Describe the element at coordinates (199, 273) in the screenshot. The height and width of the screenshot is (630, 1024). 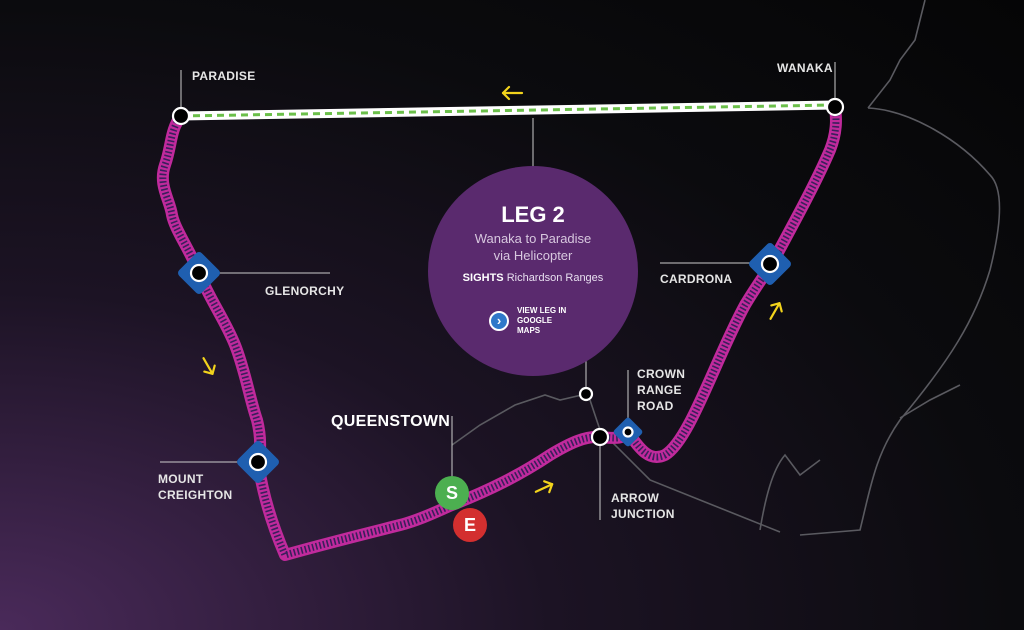
I see `stop-glenorchy` at that location.